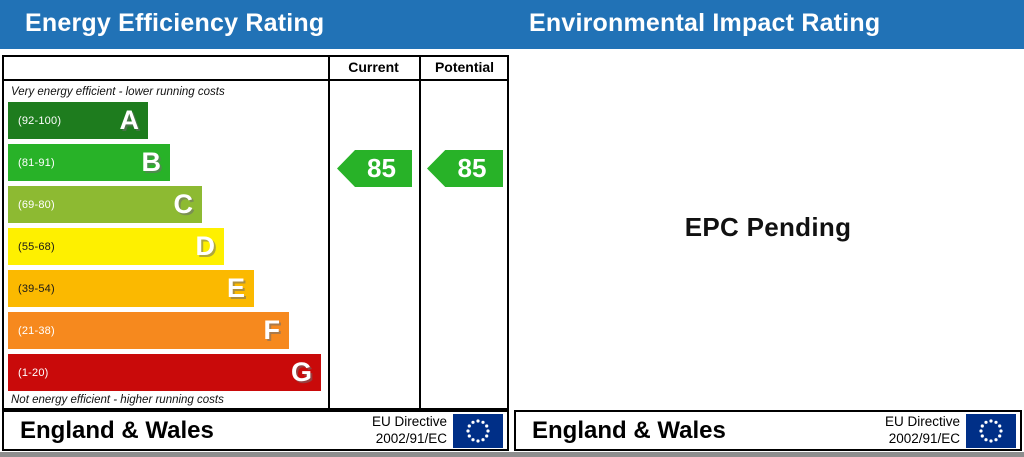 The height and width of the screenshot is (457, 1024). What do you see at coordinates (464, 67) in the screenshot?
I see `potential-column-header: Potential` at bounding box center [464, 67].